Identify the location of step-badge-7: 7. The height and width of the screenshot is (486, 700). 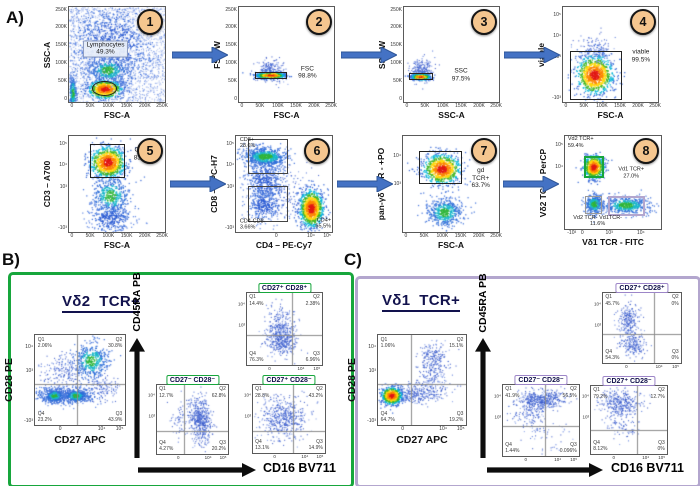
(484, 151).